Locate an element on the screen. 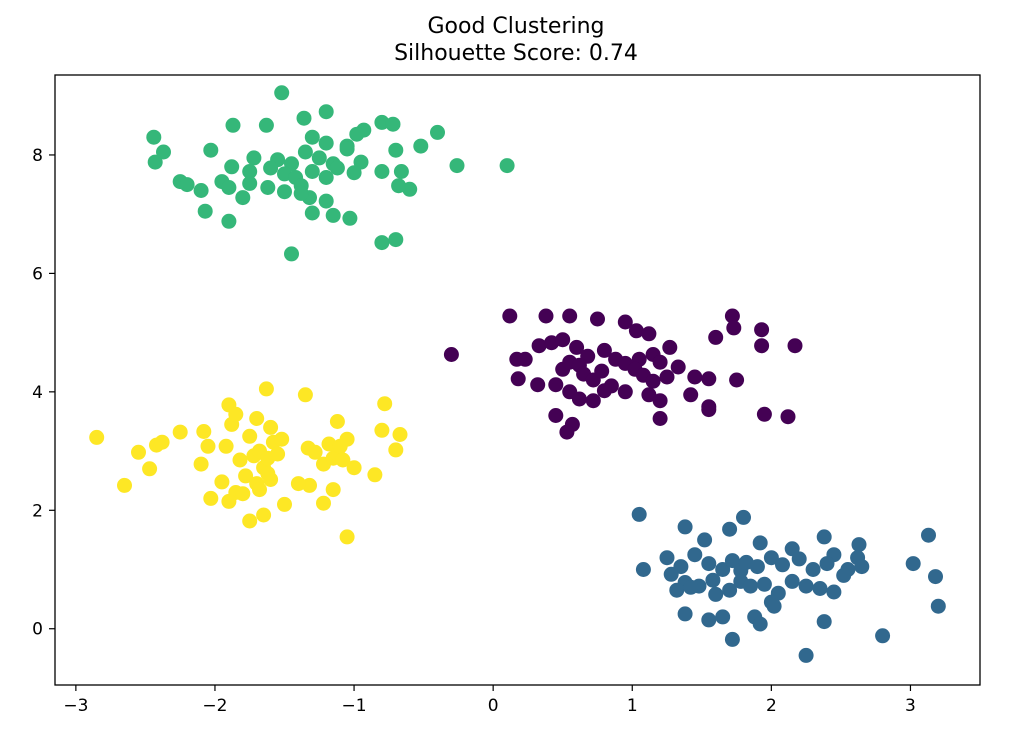 This screenshot has height=745, width=1024. x-tick-label: 0 is located at coordinates (493, 706).